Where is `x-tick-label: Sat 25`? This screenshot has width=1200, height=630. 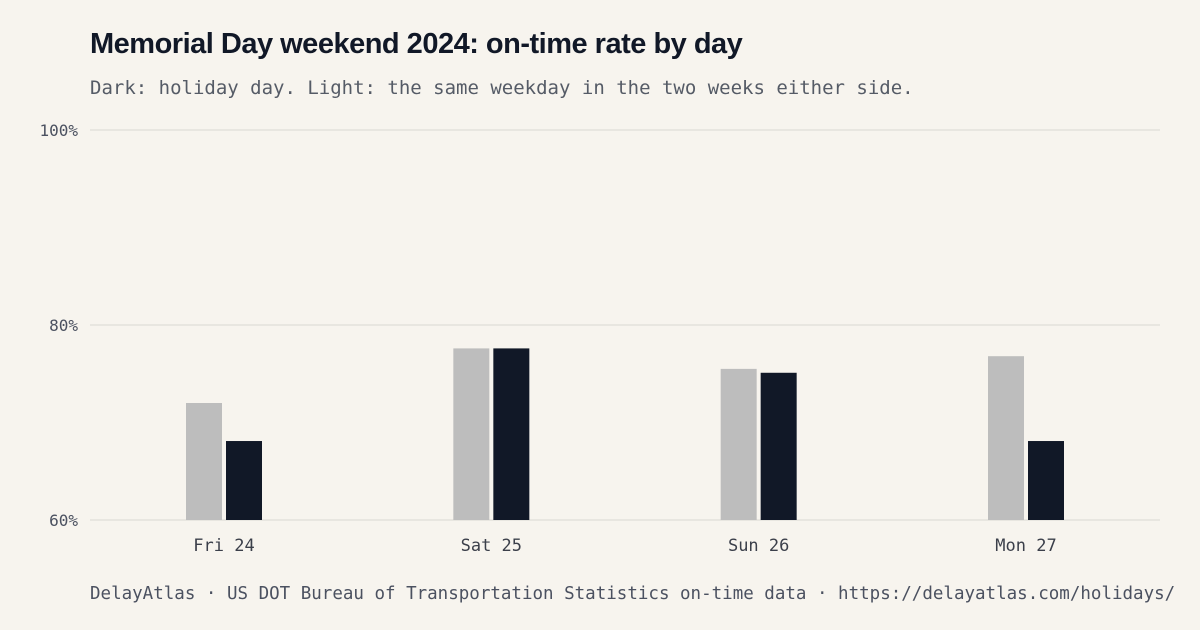 x-tick-label: Sat 25 is located at coordinates (491, 546).